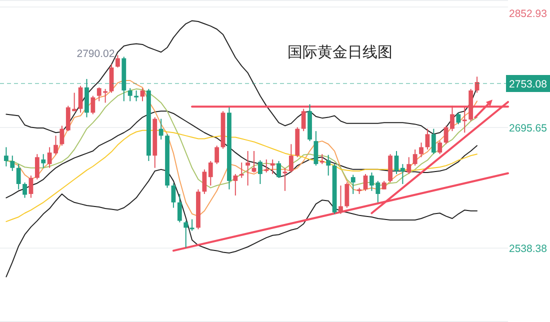  Describe the element at coordinates (95, 54) in the screenshot. I see `annotation: 2790.02` at that location.